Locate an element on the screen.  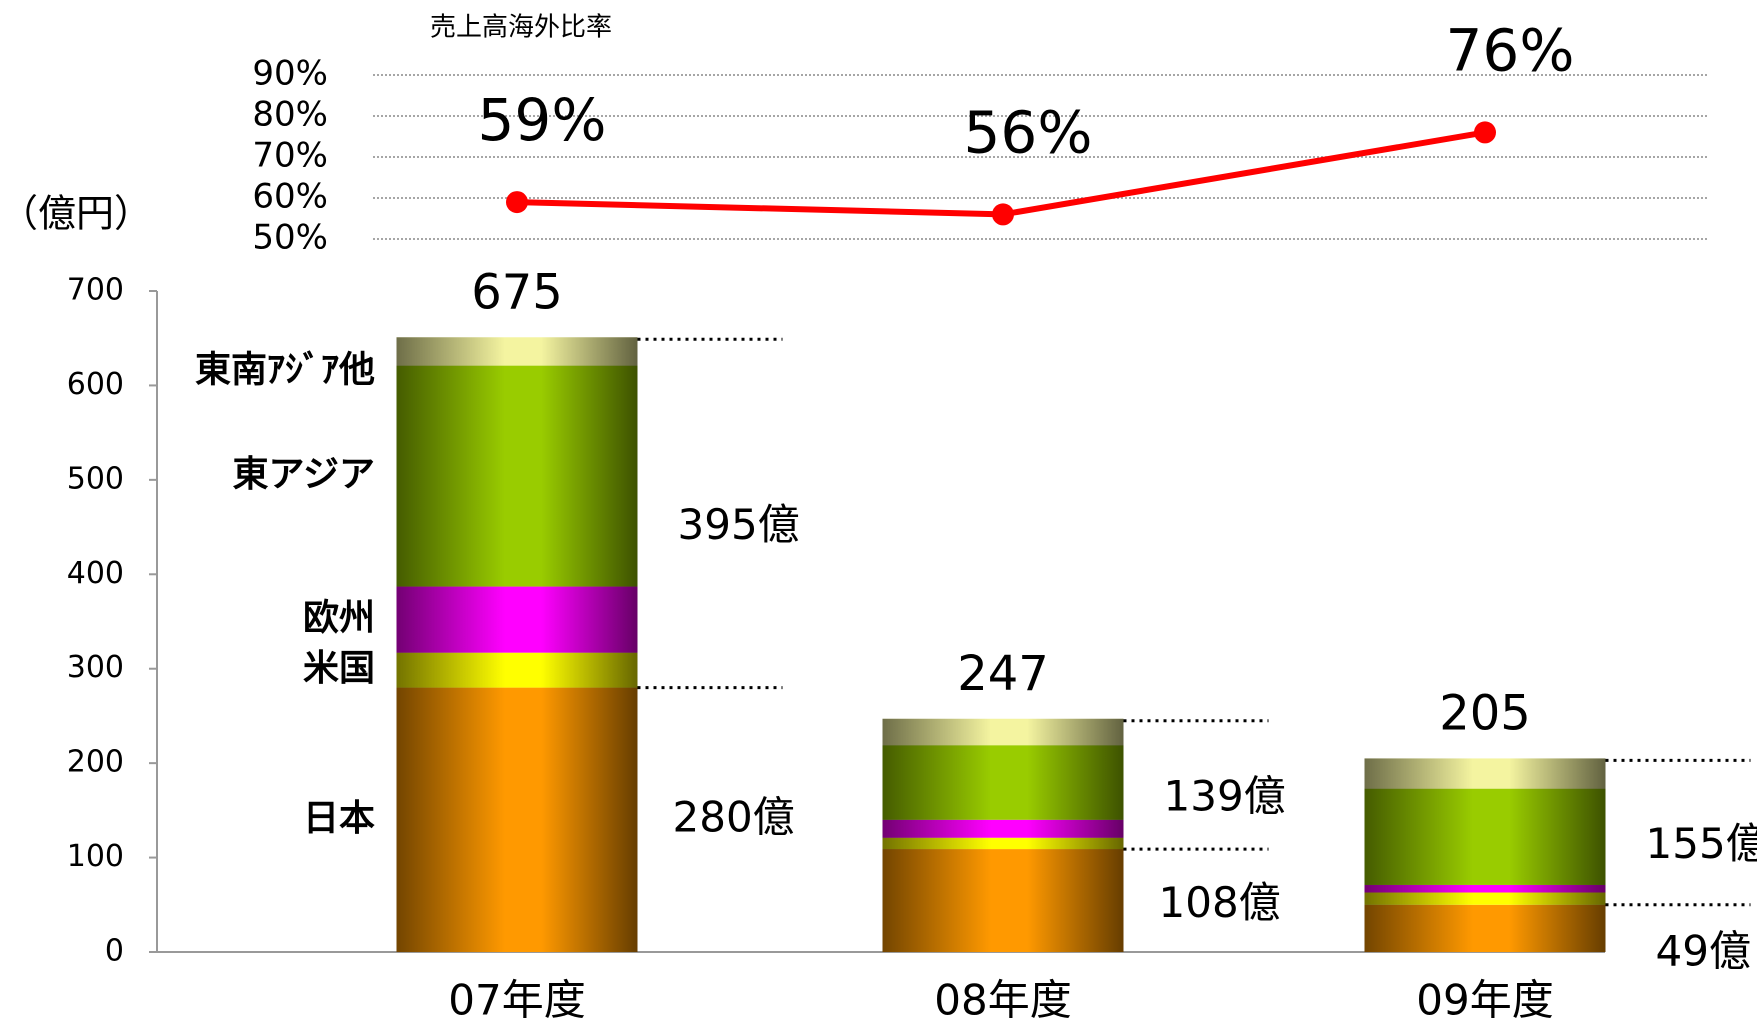
series-label: 日本 is located at coordinates (339, 818).